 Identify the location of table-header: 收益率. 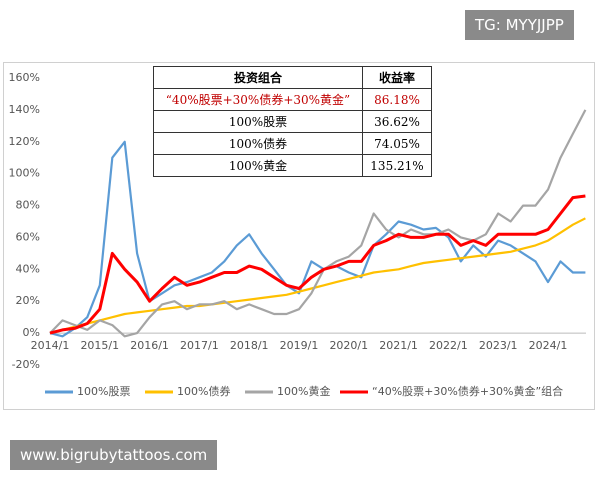
(397, 77).